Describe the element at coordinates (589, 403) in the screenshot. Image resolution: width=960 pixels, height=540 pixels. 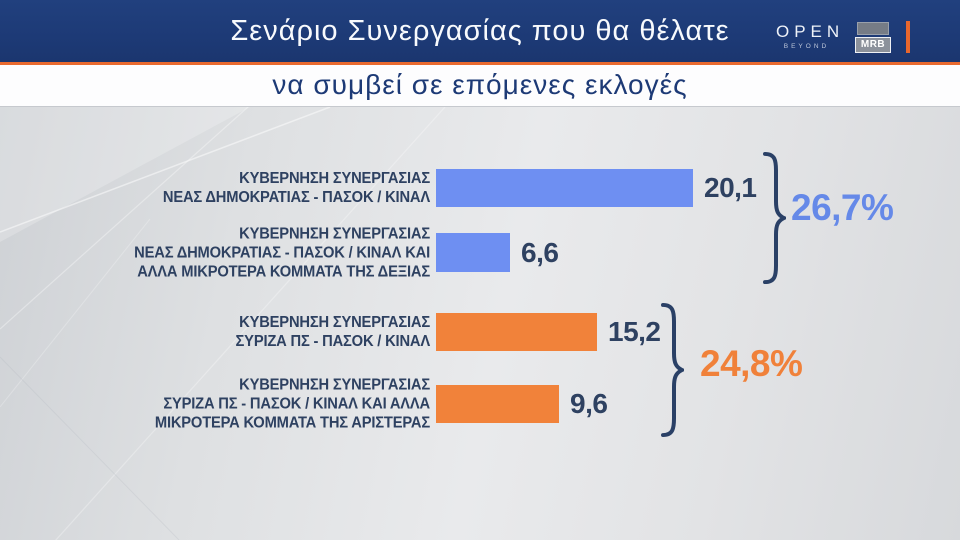
I see `bar-value: 9,6` at that location.